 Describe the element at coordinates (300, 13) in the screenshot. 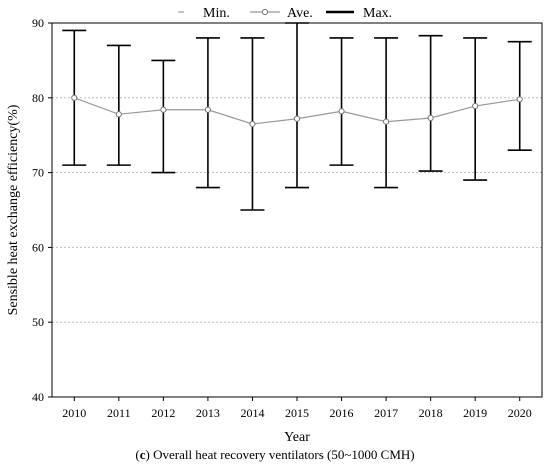

I see `legend-ave-label: Ave.` at that location.